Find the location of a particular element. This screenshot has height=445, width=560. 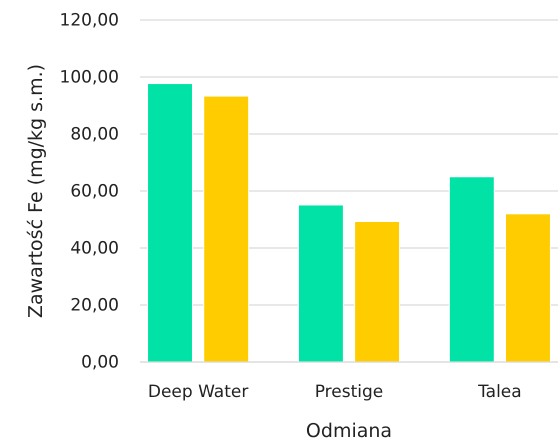

x-tick-label: Deep Water is located at coordinates (198, 392).